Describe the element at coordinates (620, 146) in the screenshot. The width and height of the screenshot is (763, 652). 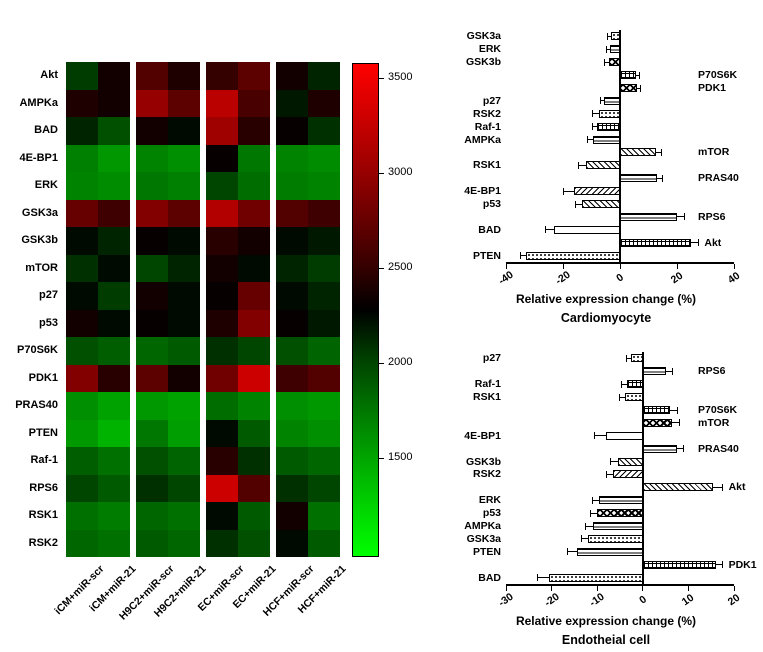
I see `zero-axis-line` at that location.